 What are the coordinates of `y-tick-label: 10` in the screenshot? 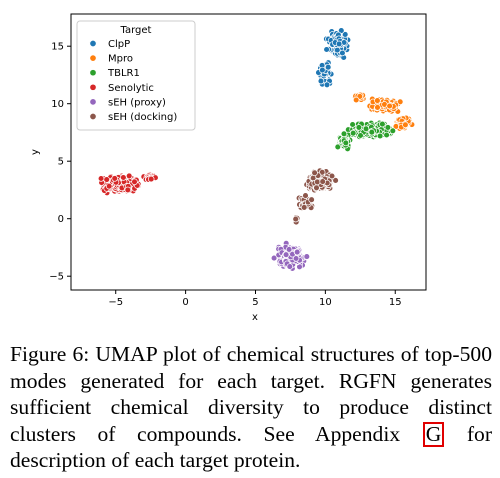 It's located at (57, 104).